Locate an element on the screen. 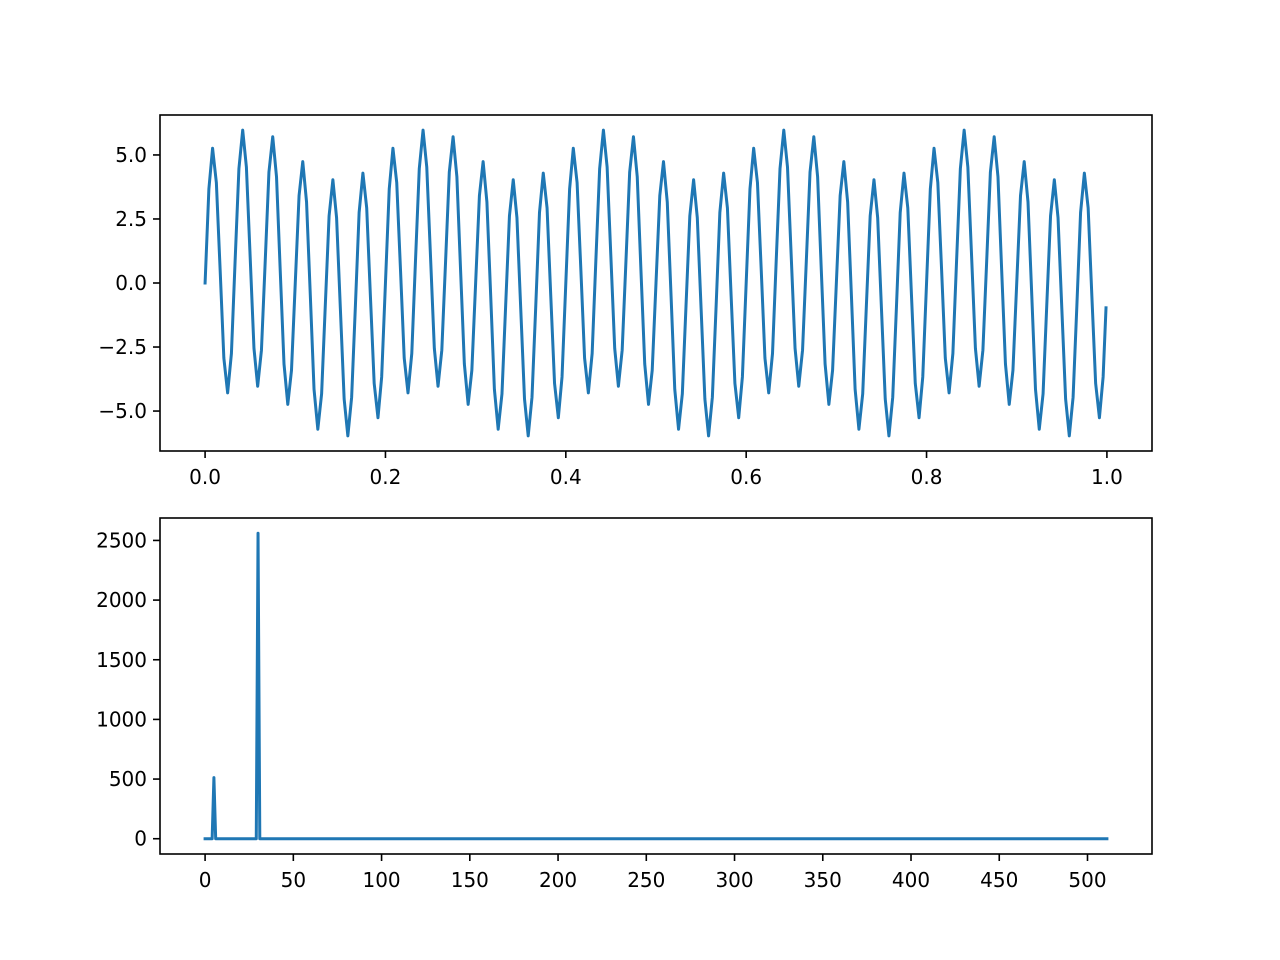  y-tick-label: 0.0 is located at coordinates (131, 283).